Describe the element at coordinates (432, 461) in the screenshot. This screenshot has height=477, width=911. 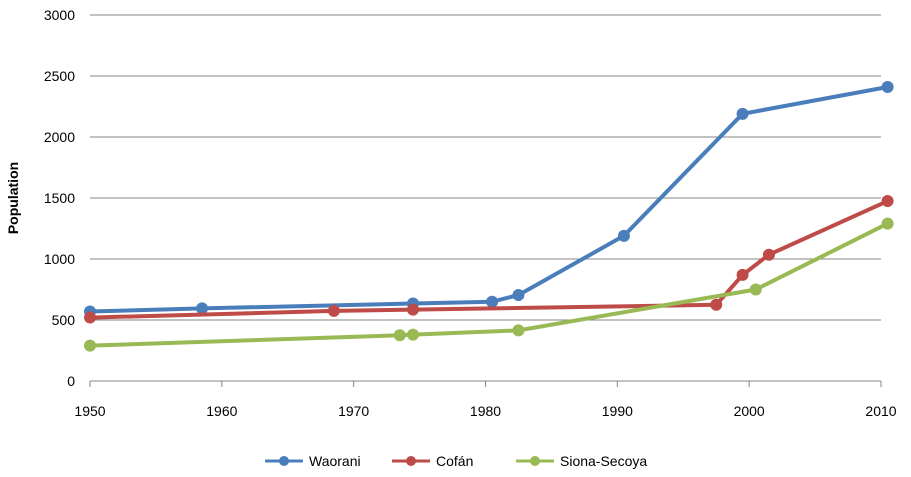
I see `legend-item-cof-n: Cofán` at that location.